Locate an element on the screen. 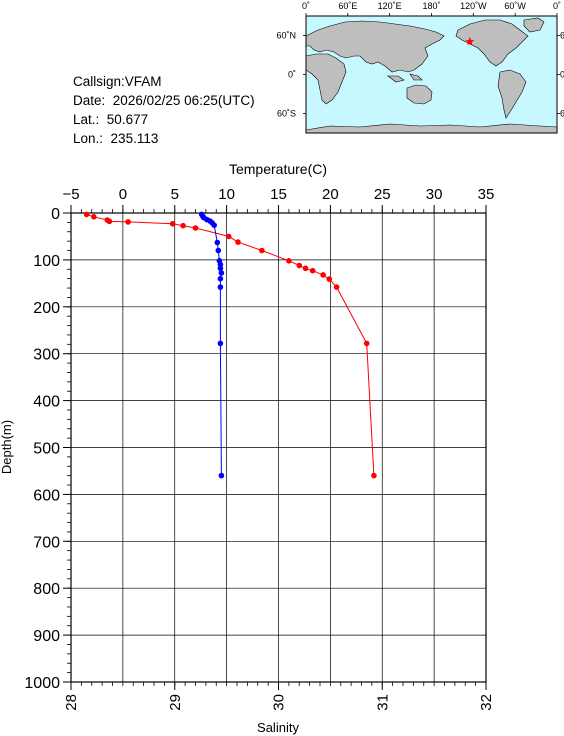  bottom-tick-label: 29 is located at coordinates (175, 702).